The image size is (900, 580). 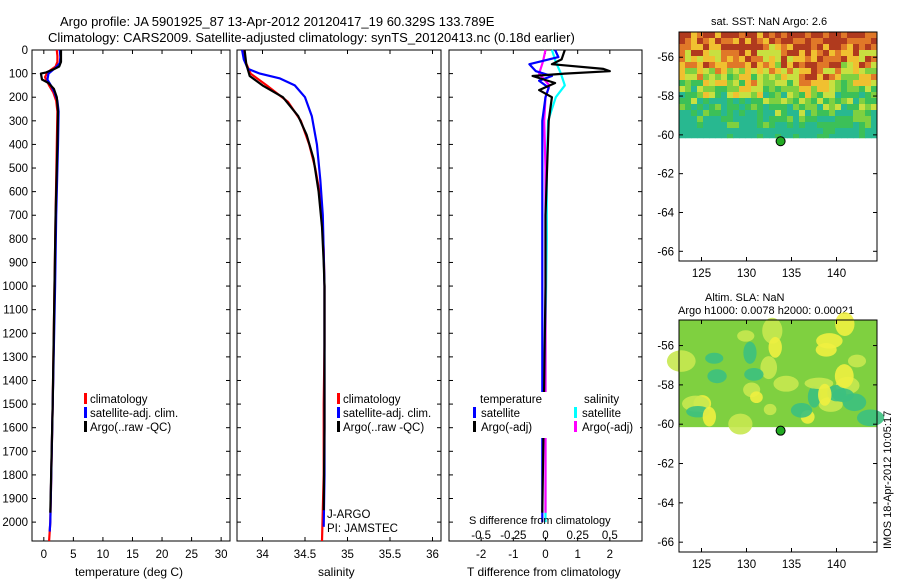 What do you see at coordinates (283, 295) in the screenshot?
I see `salinity-series` at bounding box center [283, 295].